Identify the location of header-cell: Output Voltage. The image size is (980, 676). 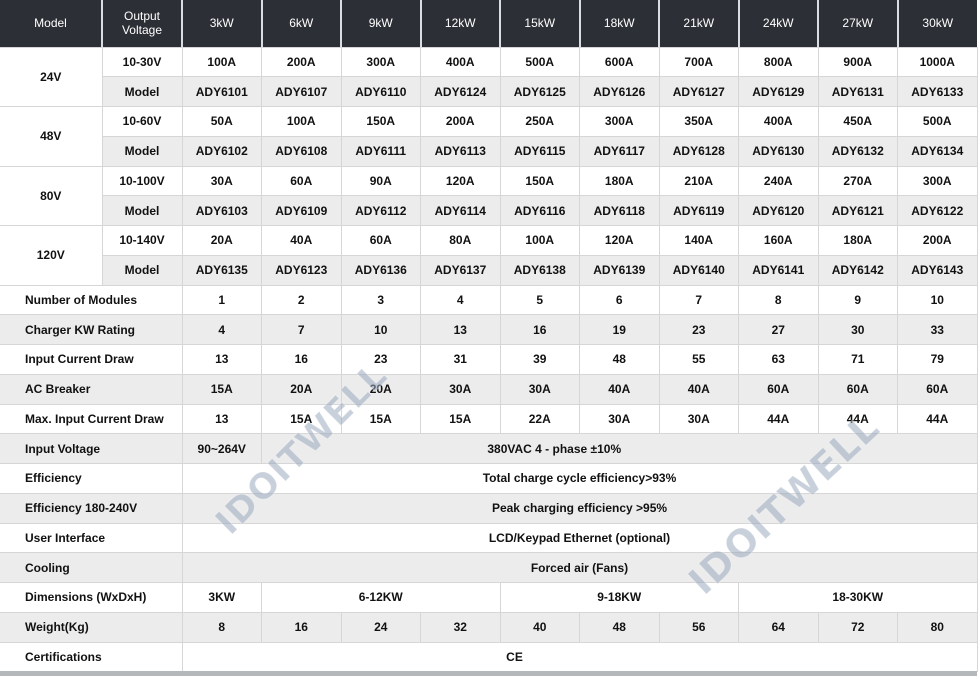
(142, 24).